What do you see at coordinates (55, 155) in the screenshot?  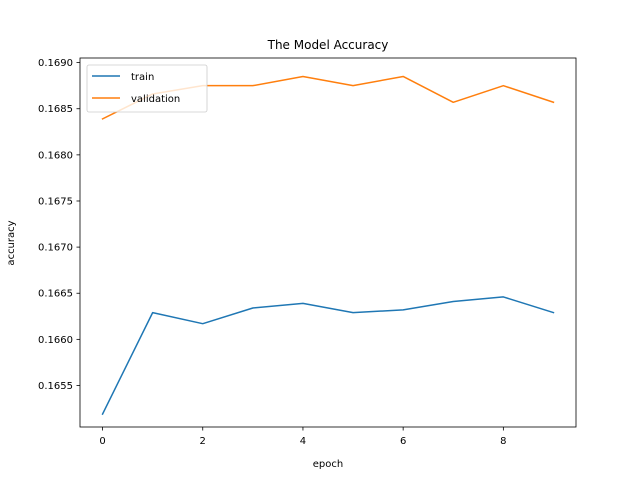 I see `y-tick-label: 0.1680` at bounding box center [55, 155].